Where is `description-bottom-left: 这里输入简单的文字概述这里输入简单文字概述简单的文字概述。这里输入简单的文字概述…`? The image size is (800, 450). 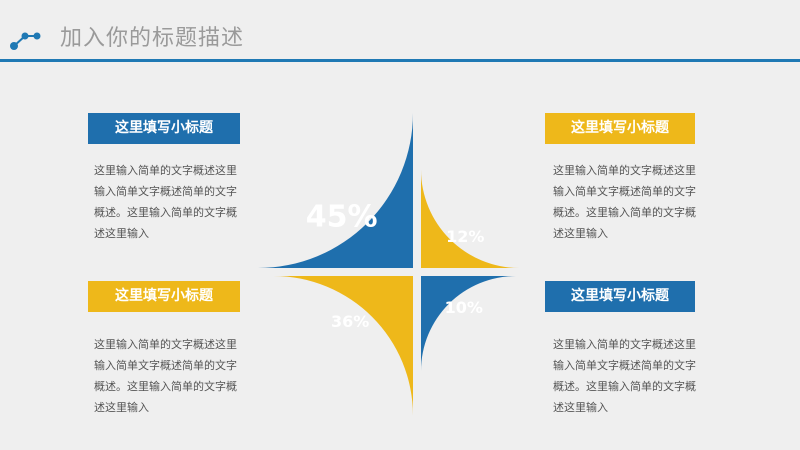
description-bottom-left: 这里输入简单的文字概述这里输入简单文字概述简单的文字概述。这里输入简单的文字概述… is located at coordinates (165, 376).